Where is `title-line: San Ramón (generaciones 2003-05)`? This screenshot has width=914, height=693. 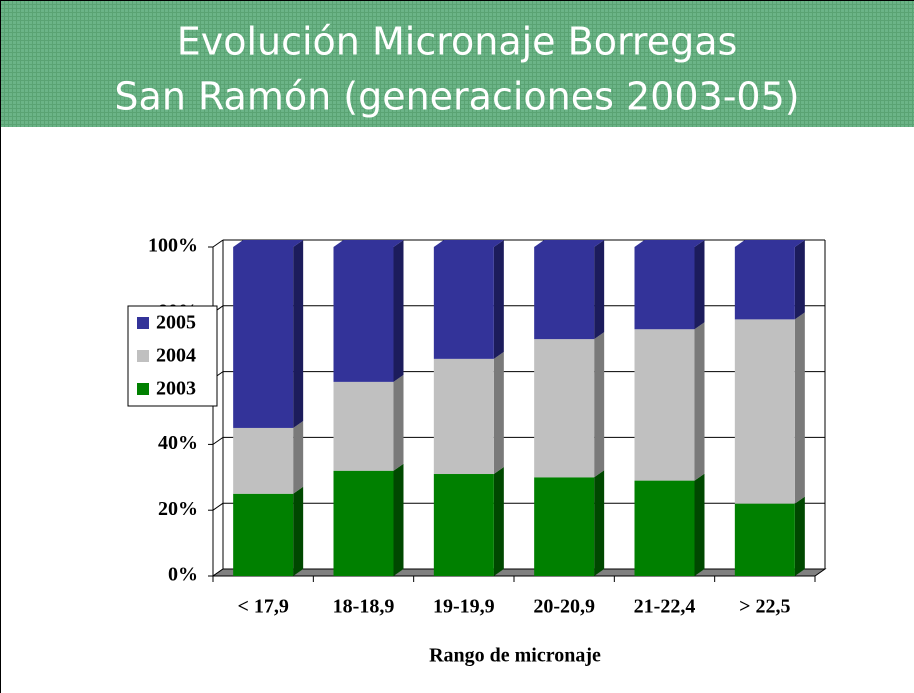 title-line: San Ramón (generaciones 2003-05) is located at coordinates (456, 97).